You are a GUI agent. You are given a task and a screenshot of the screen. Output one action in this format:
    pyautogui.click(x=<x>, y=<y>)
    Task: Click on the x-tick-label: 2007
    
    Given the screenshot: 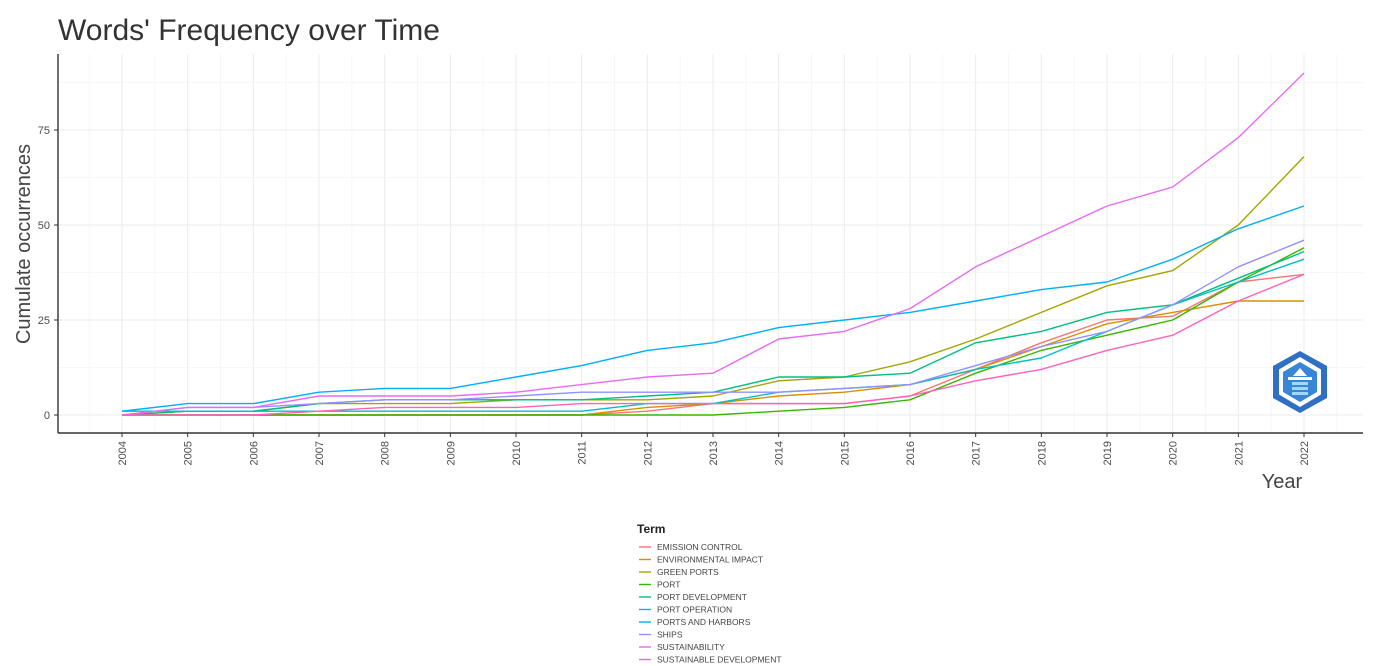 What is the action you would take?
    pyautogui.click(x=320, y=453)
    